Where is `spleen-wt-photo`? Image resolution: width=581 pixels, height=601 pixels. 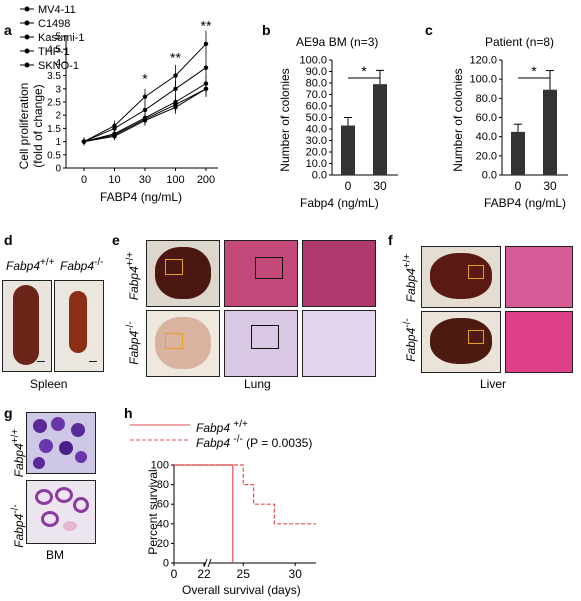
spleen-wt-photo is located at coordinates (27, 326).